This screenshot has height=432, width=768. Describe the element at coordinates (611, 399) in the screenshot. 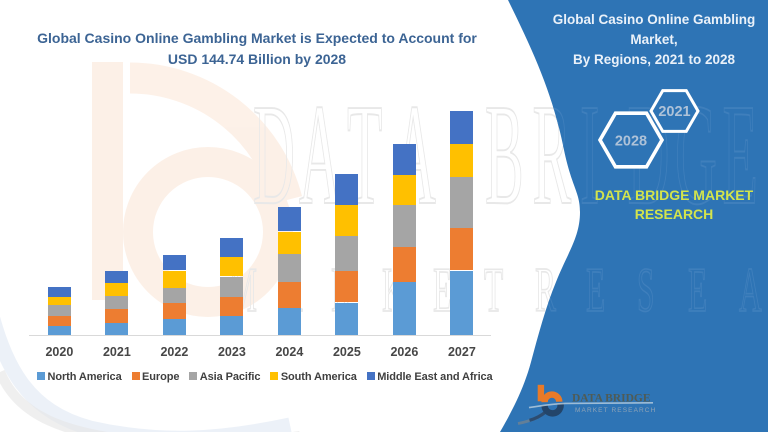

I see `svg-text: DATA BRIDGE` at that location.